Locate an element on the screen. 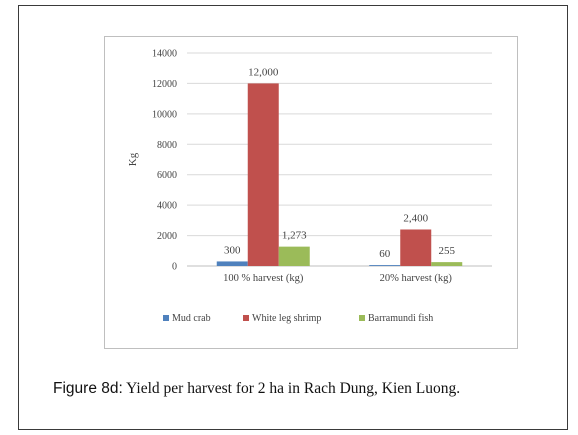 The height and width of the screenshot is (435, 578). y-tick-label: 10000 is located at coordinates (164, 114).